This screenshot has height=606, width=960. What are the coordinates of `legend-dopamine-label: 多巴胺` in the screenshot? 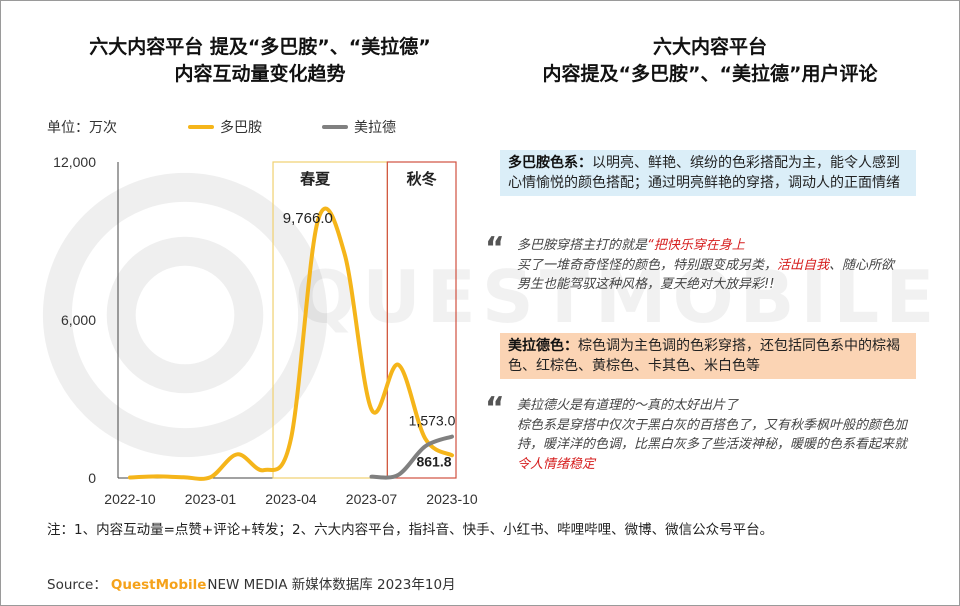 It's located at (241, 128).